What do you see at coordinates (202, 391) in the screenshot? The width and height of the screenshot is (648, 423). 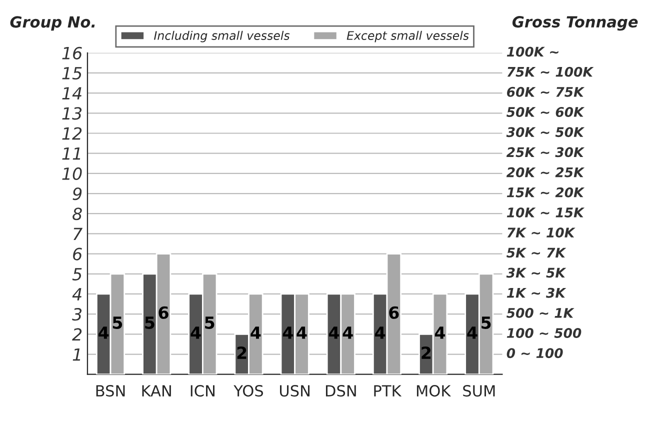 I see `x-tick-label: ICN` at bounding box center [202, 391].